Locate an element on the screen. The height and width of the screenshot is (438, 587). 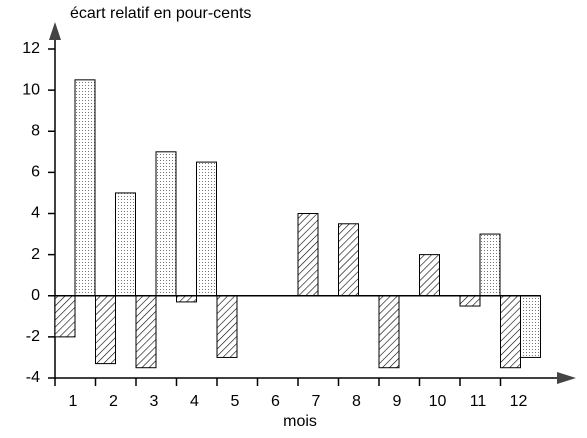
y-tick-label: 0 is located at coordinates (35, 295).